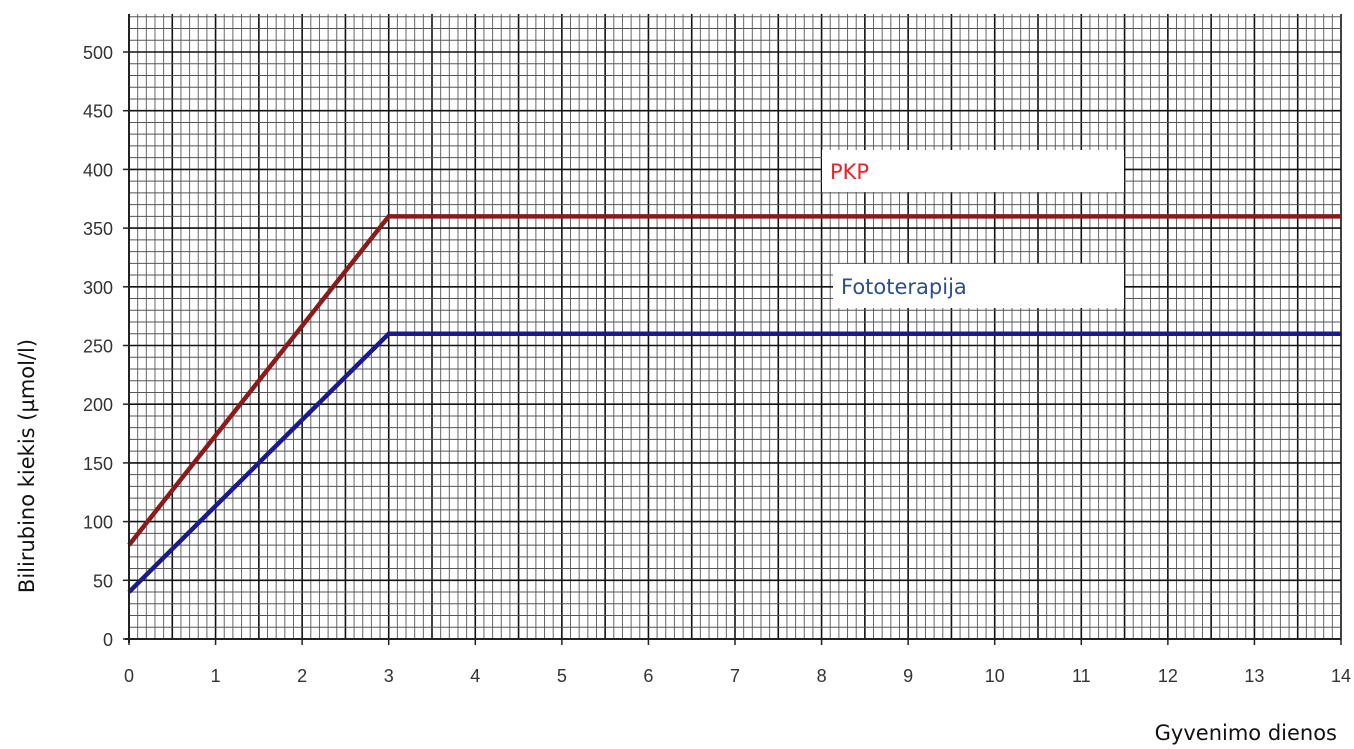  What do you see at coordinates (98, 405) in the screenshot?
I see `y-tick-label: 200` at bounding box center [98, 405].